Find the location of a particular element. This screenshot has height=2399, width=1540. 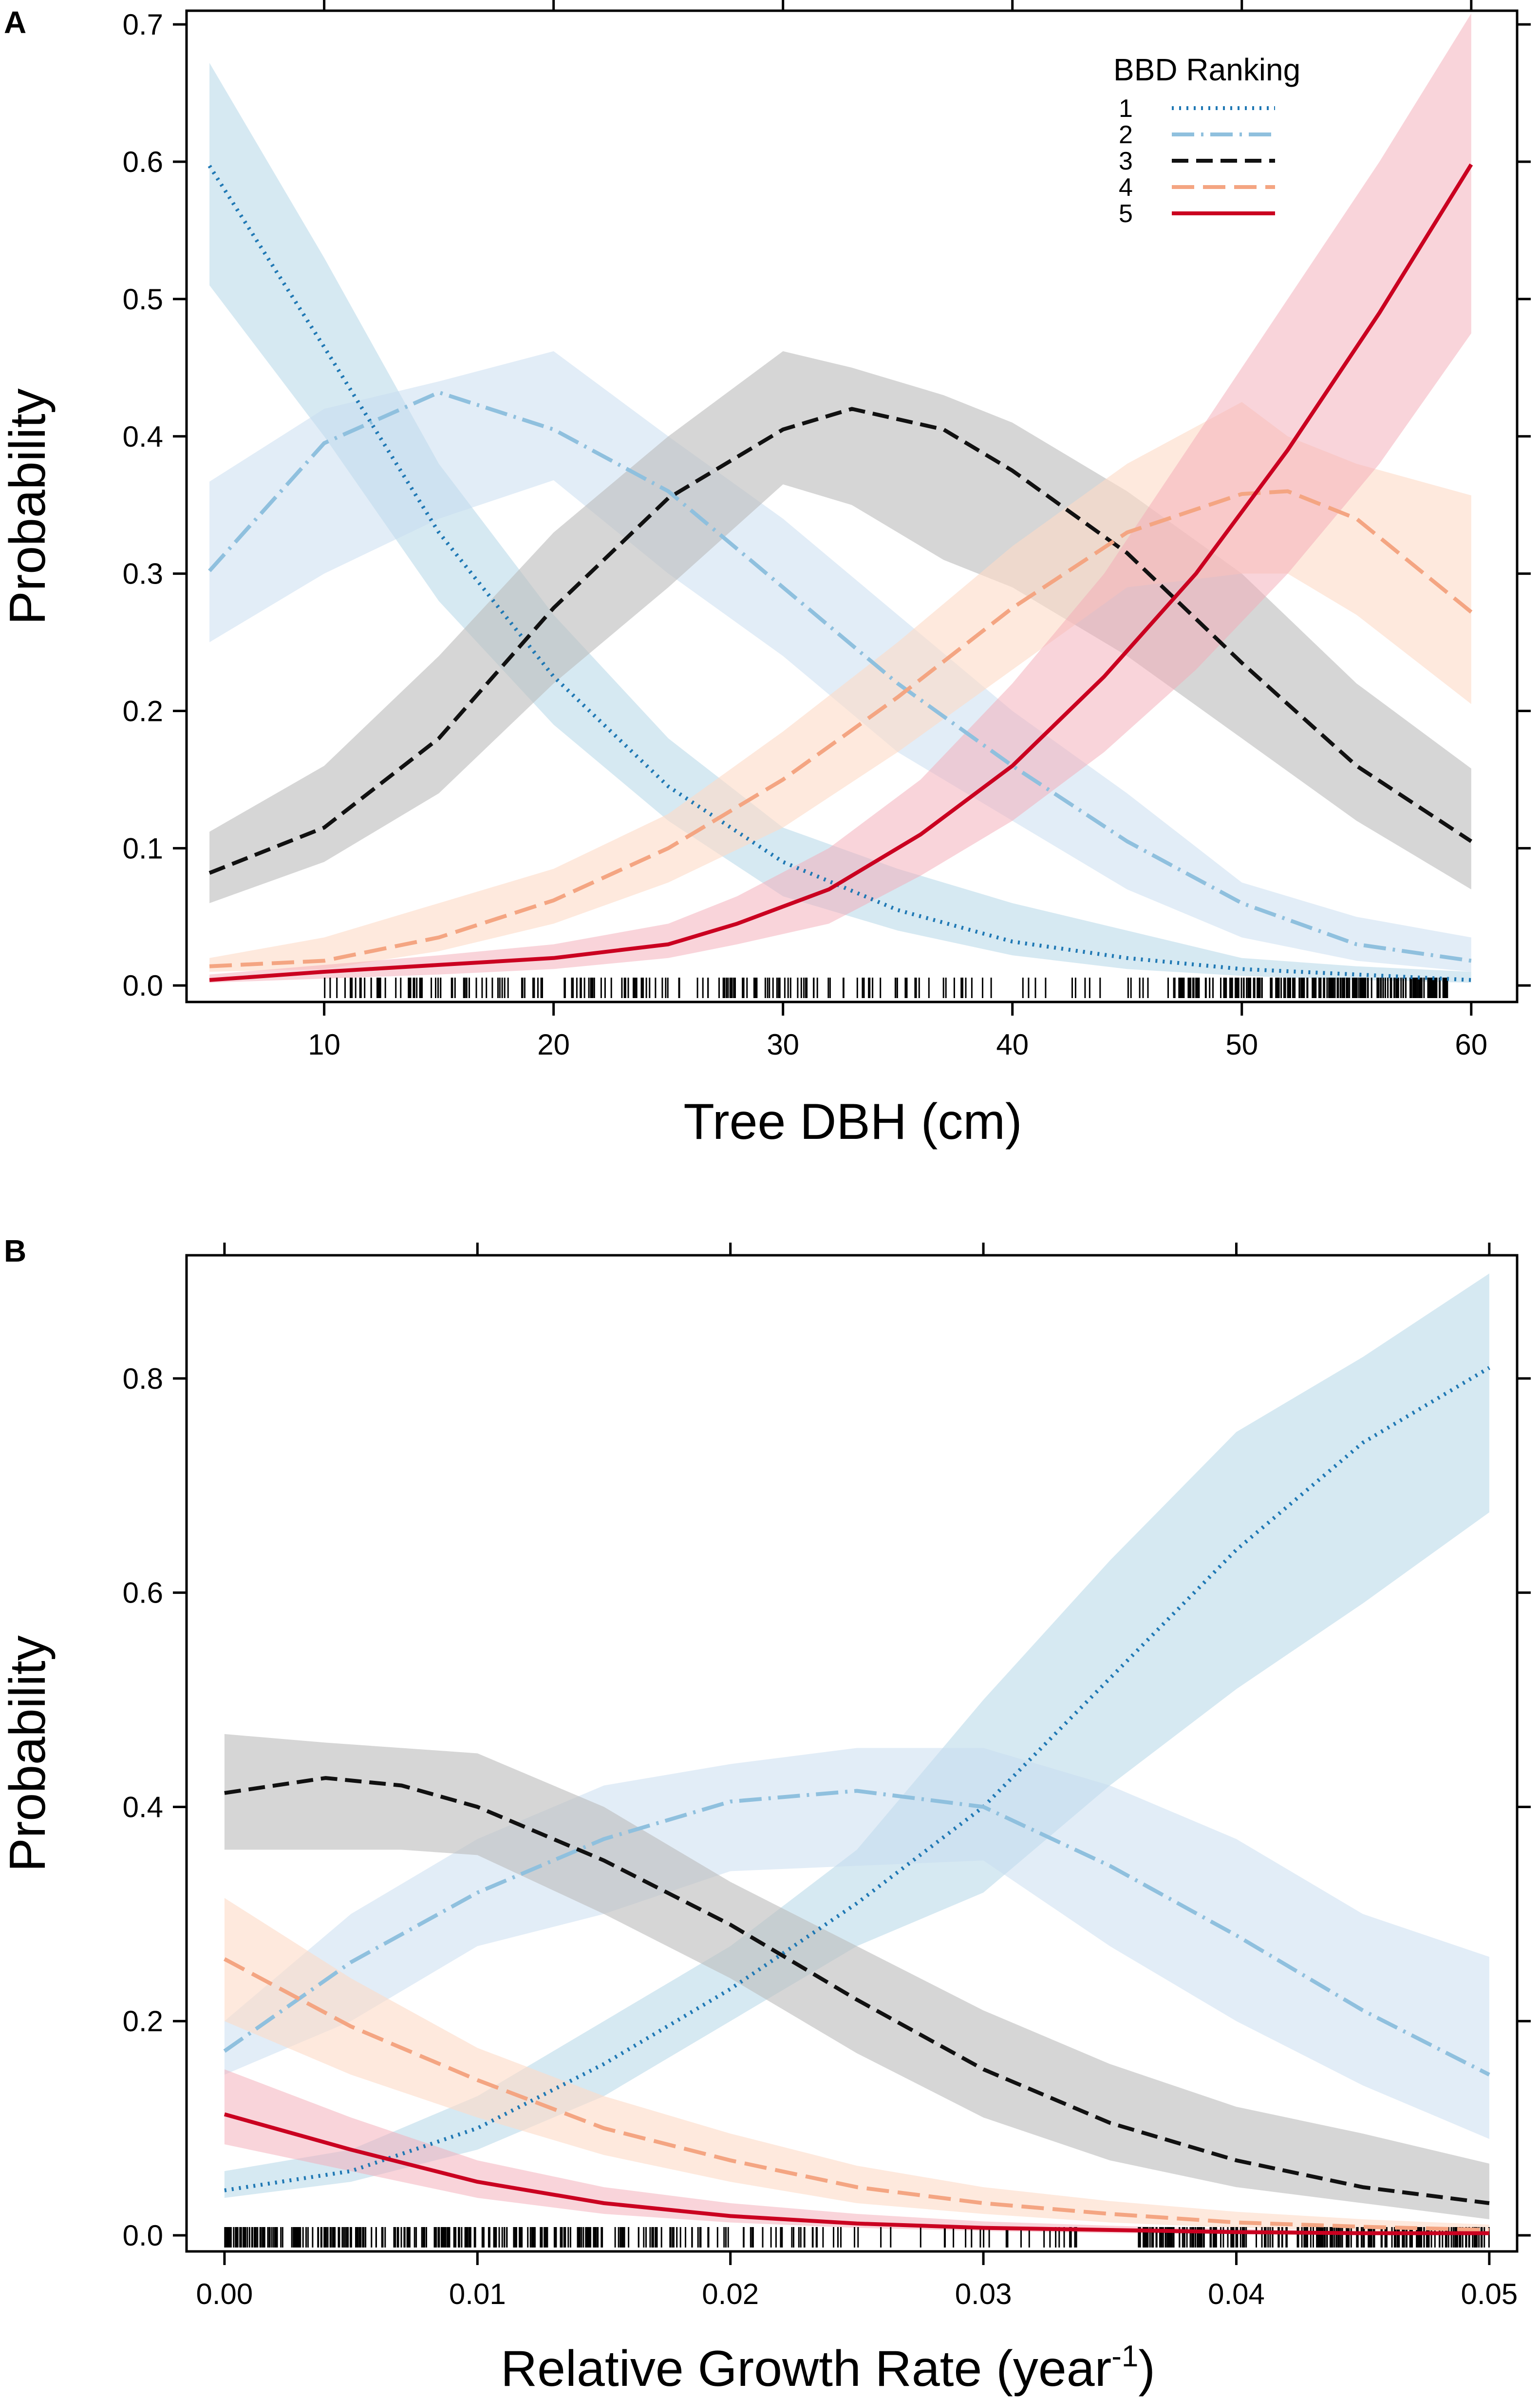

legend-label-ranking-4: 4 is located at coordinates (1126, 187).